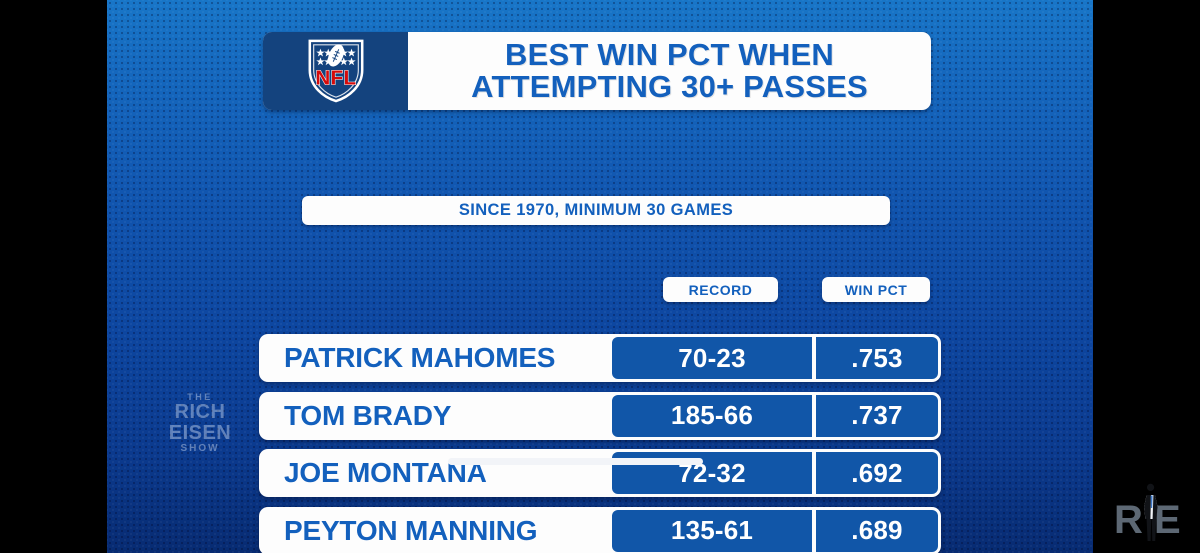  I want to click on player-name: PATRICK MAHOMES, so click(420, 357).